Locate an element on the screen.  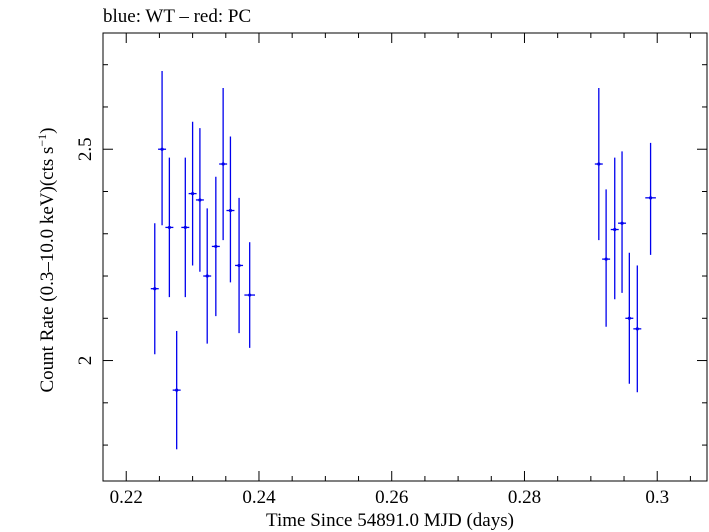
y-axis-label-end: ) is located at coordinates (47, 130).